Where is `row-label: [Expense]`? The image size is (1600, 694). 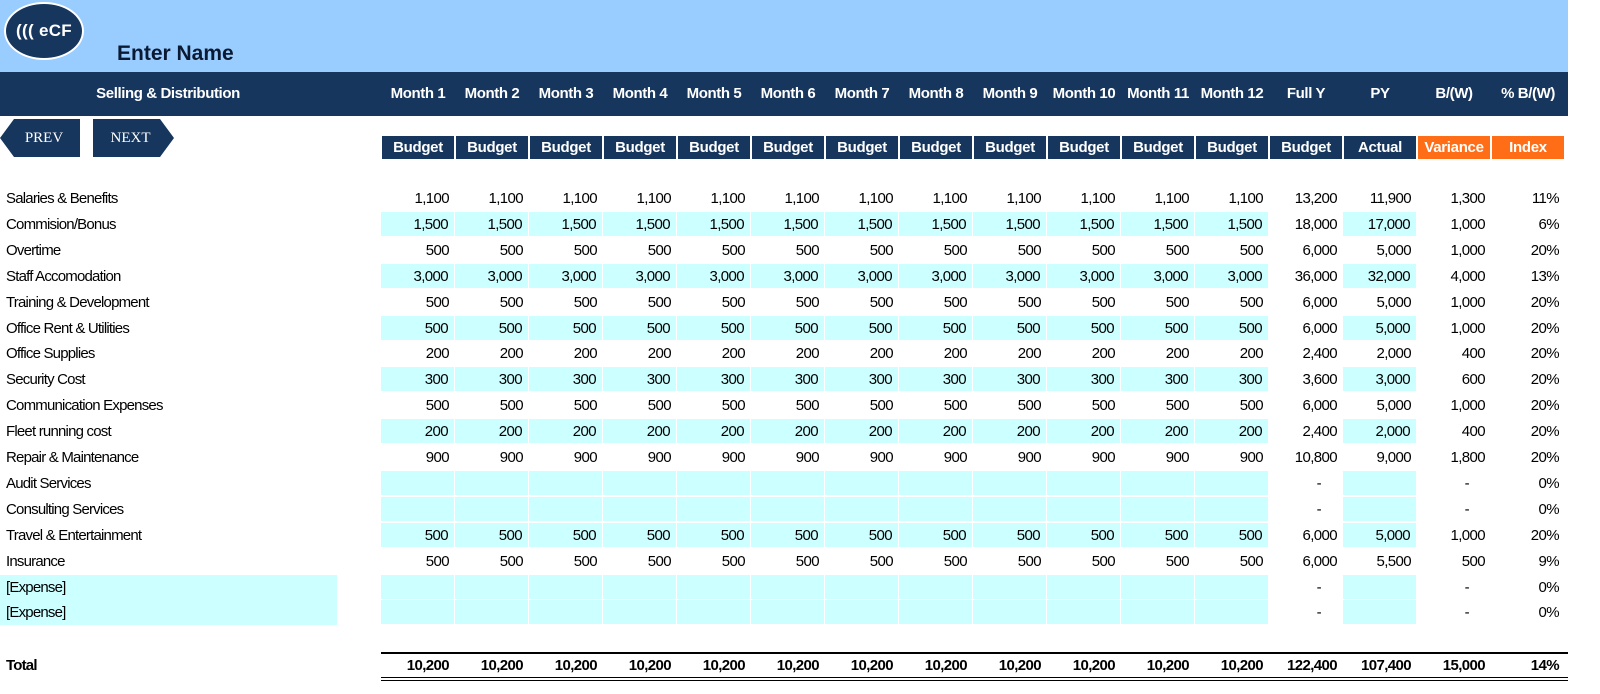 row-label: [Expense] is located at coordinates (168, 587).